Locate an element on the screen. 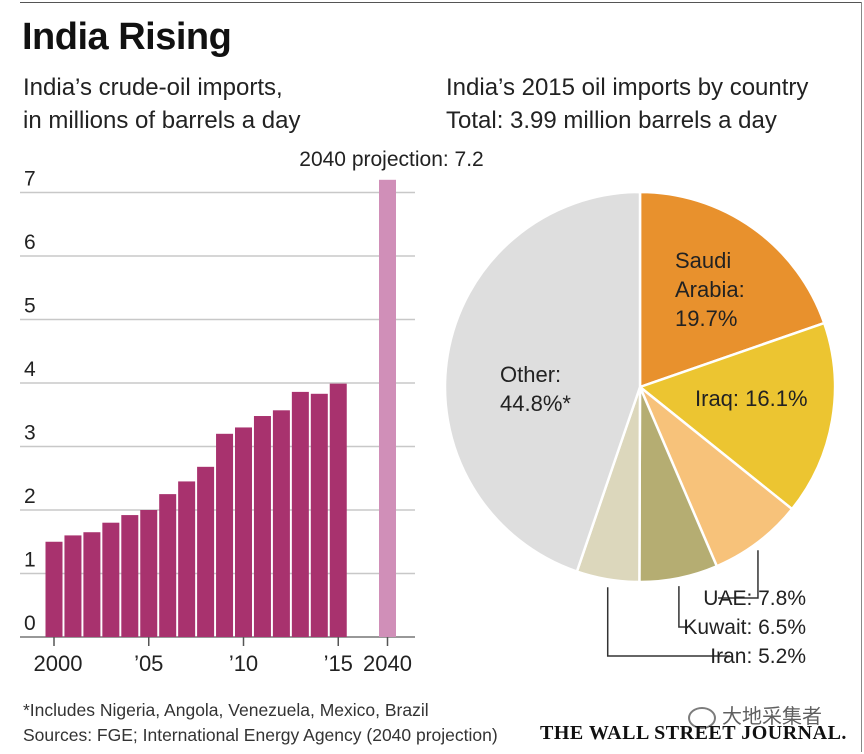 This screenshot has width=864, height=754. bar-2011 is located at coordinates (262, 526).